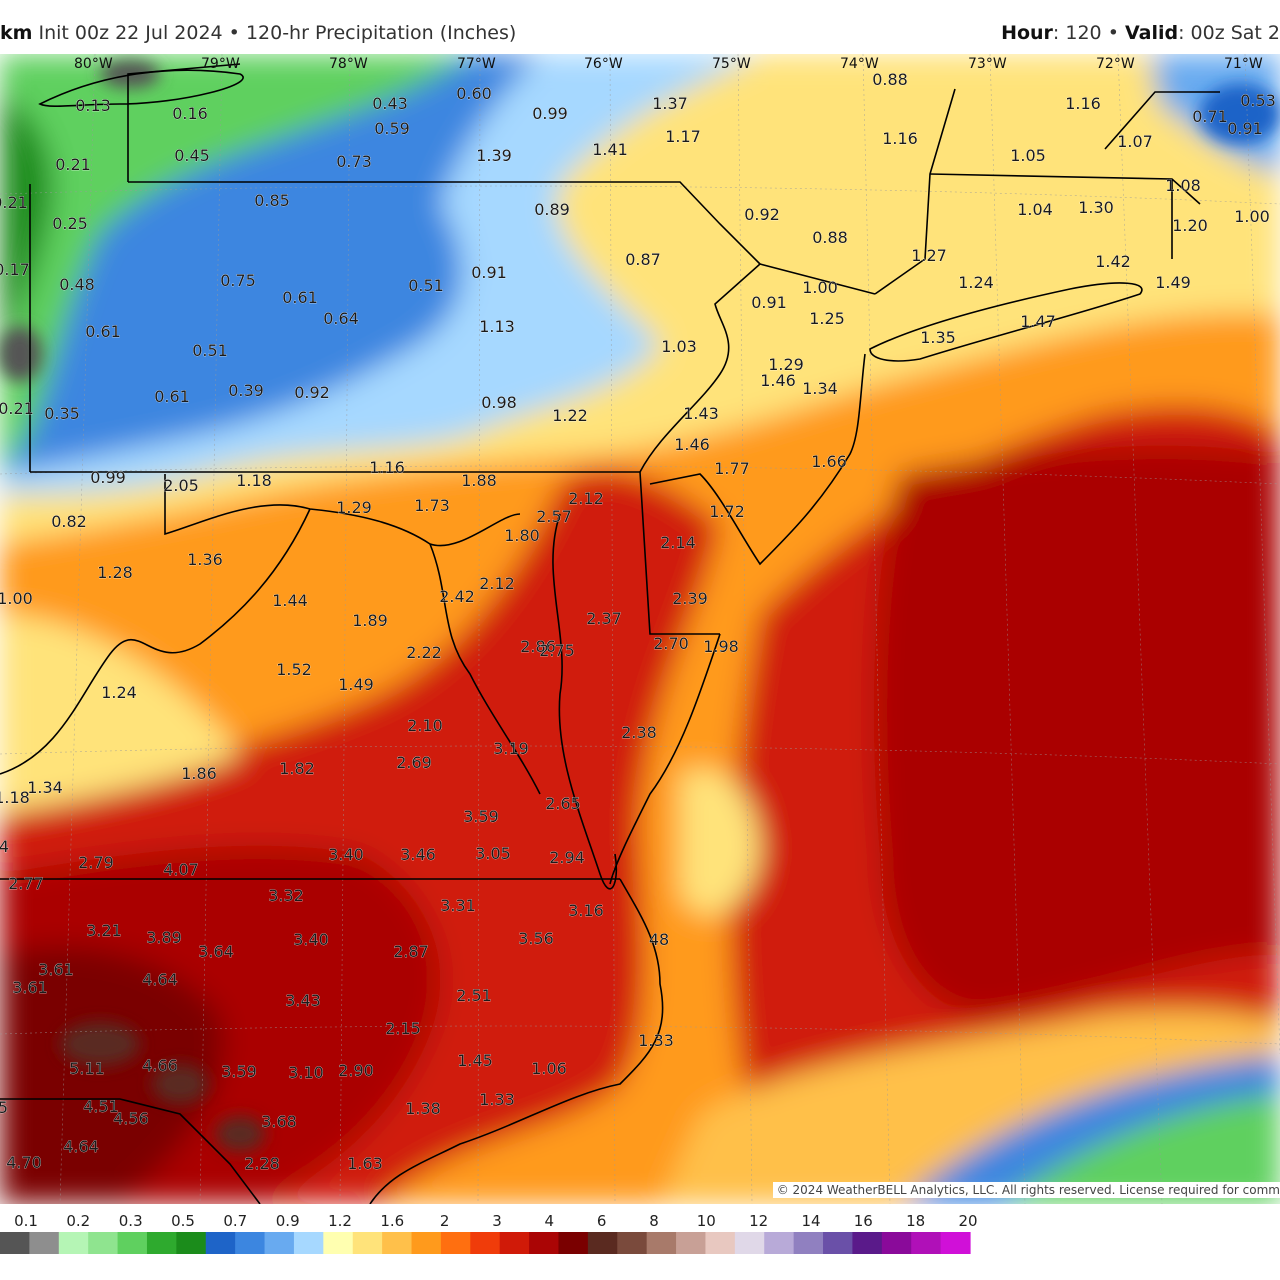  I want to click on precip-value-label: 0.91, so click(489, 272).